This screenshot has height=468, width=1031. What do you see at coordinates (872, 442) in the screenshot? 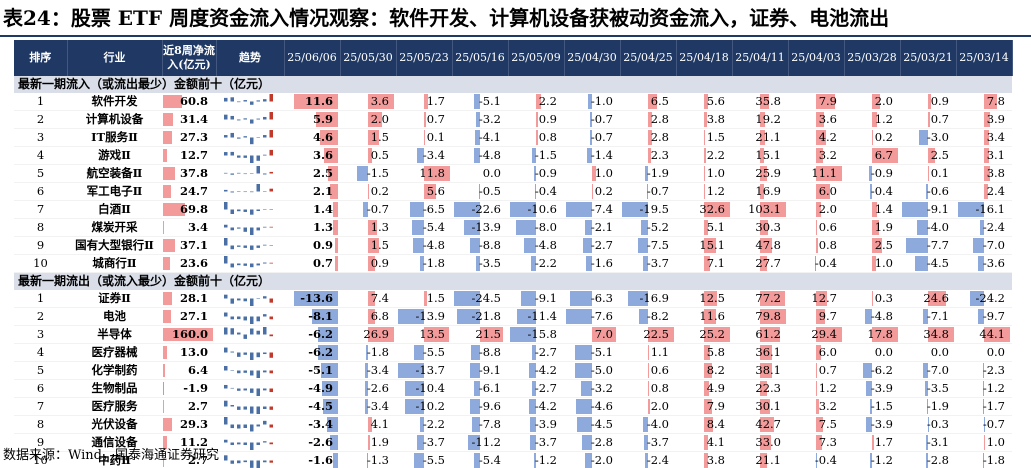
I see `week-value-cell: 1.7` at bounding box center [872, 442].